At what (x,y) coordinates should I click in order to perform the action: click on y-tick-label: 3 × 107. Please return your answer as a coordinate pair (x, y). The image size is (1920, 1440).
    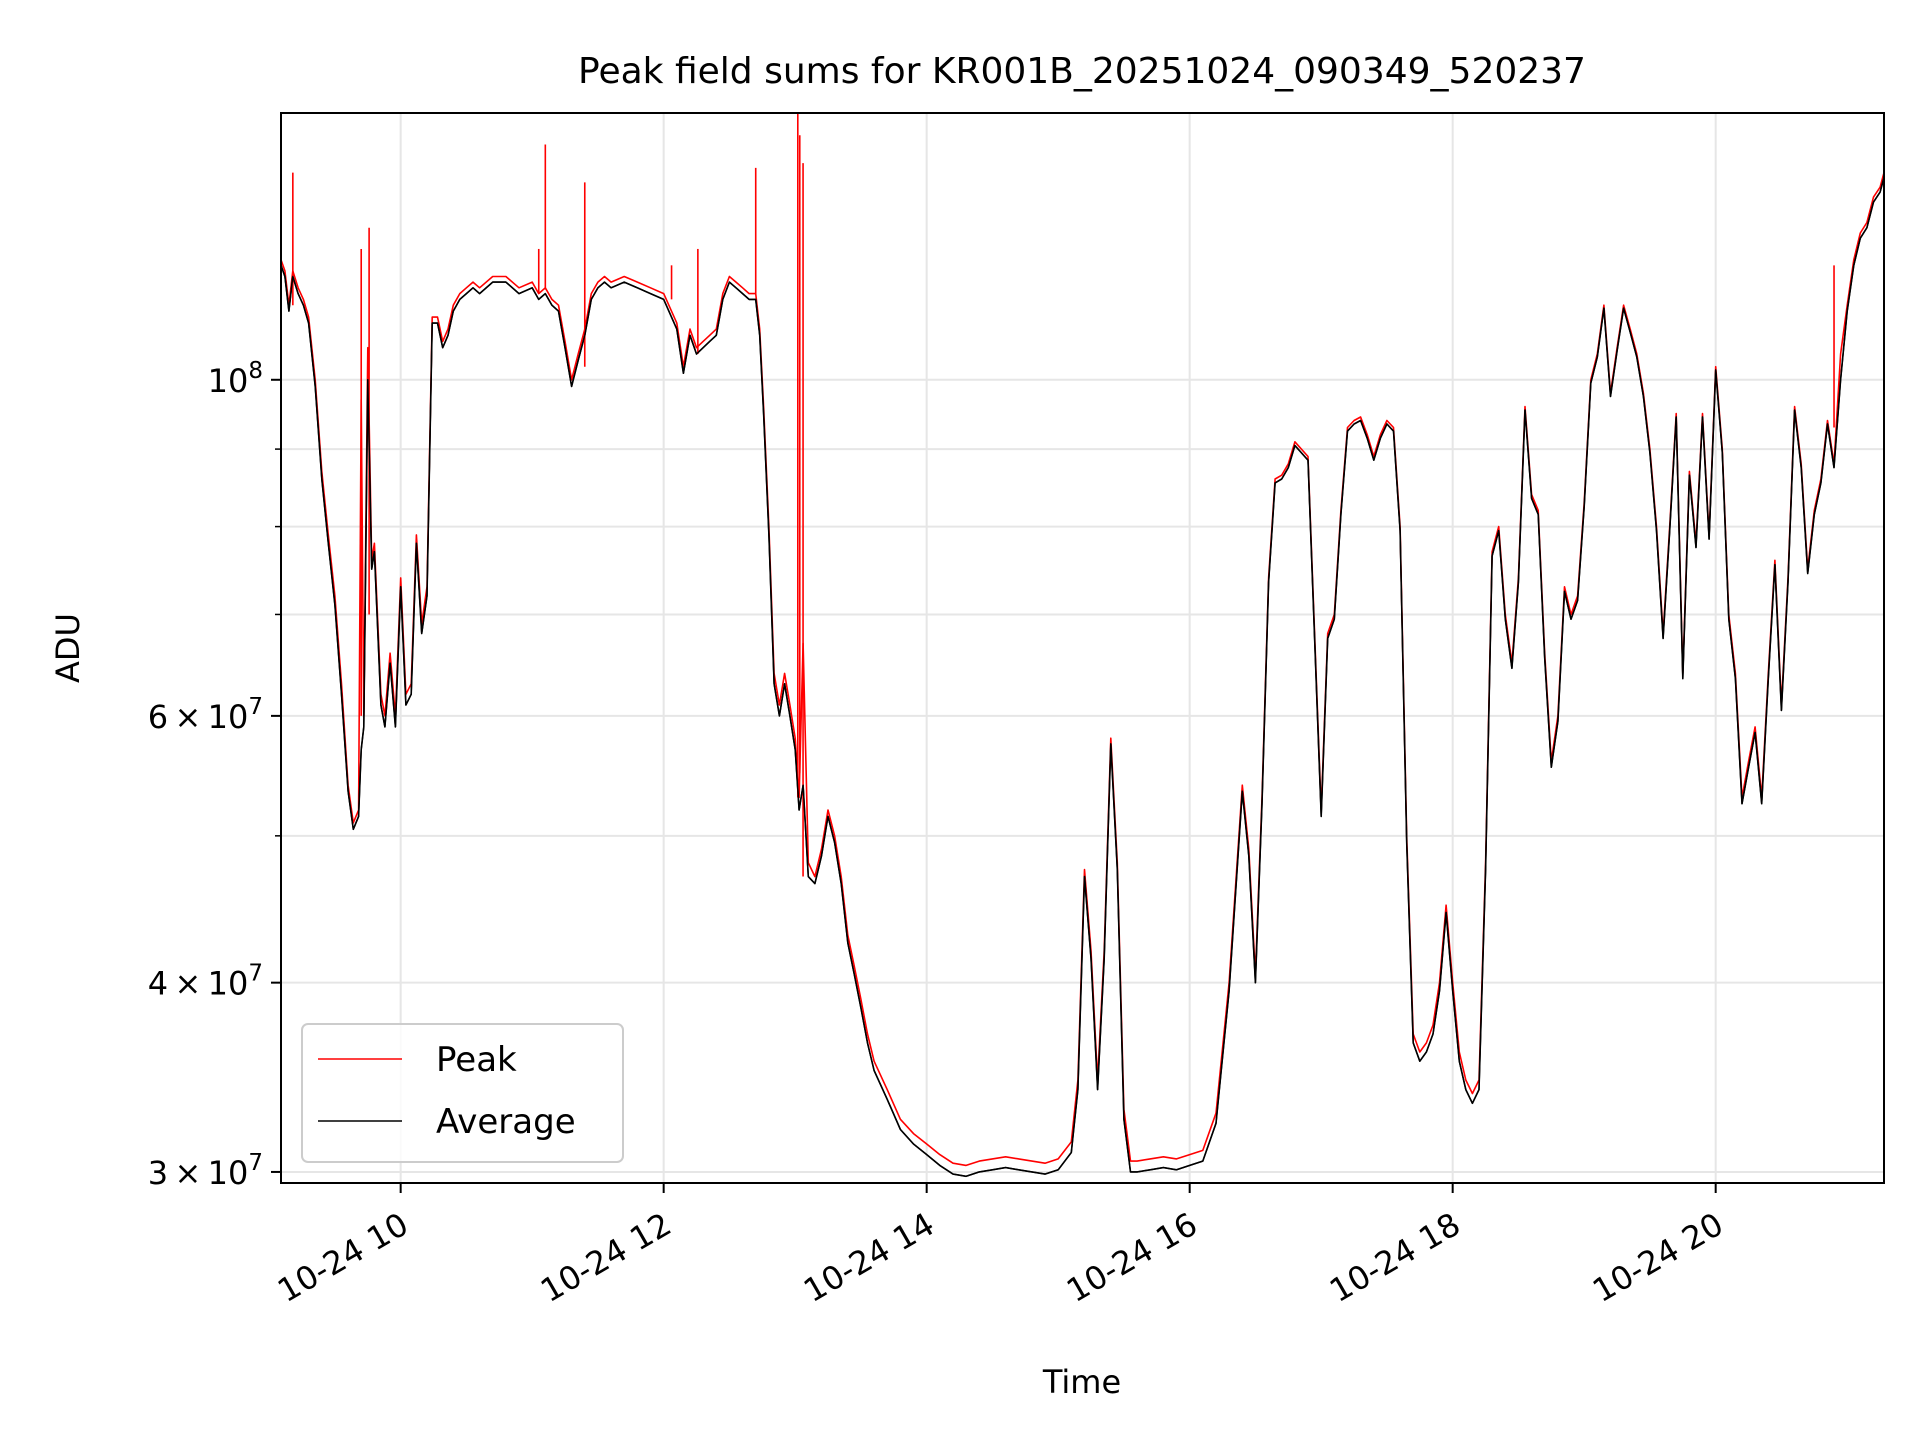
    Looking at the image, I should click on (205, 1171).